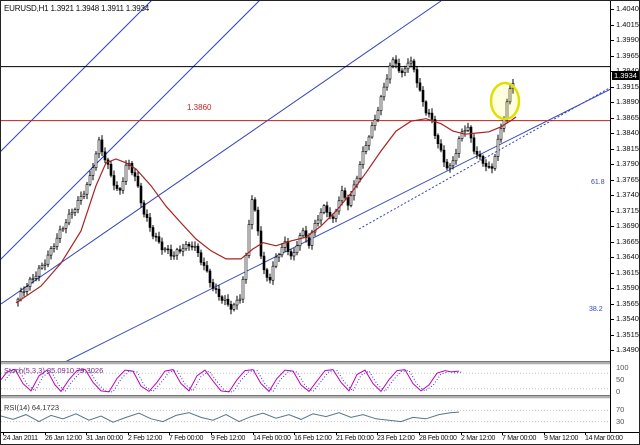  What do you see at coordinates (596, 309) in the screenshot?
I see `fib-level-label: 38.2` at bounding box center [596, 309].